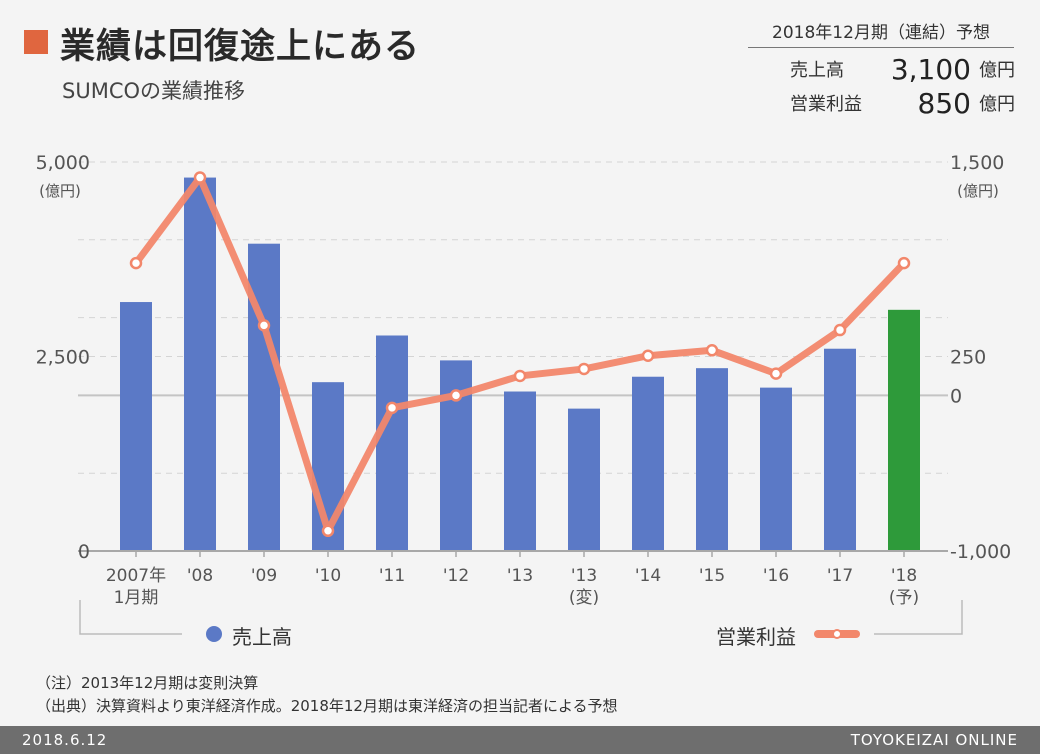  I want to click on x-axis-tick-label: '16, so click(776, 576).